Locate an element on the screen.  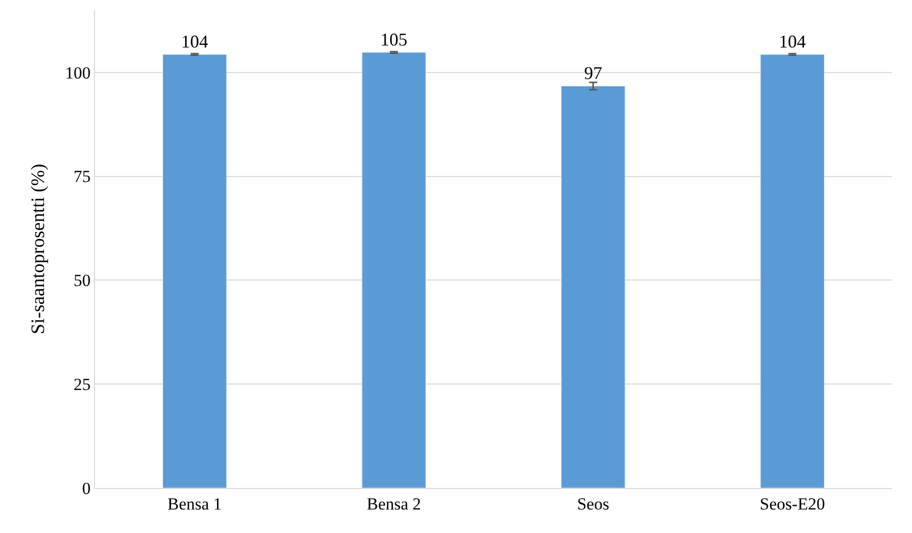
x-tick-label: Bensa 1 is located at coordinates (194, 504).